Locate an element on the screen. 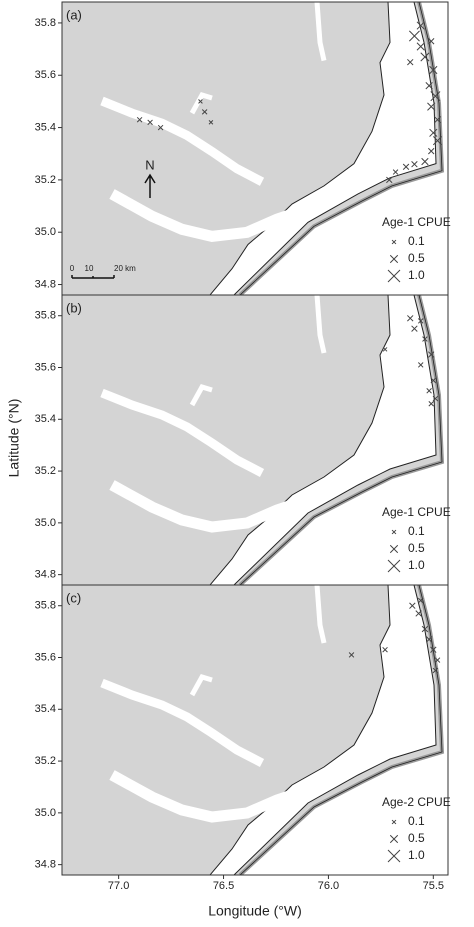  x-axis-label: Longitude (°W) is located at coordinates (255, 911).